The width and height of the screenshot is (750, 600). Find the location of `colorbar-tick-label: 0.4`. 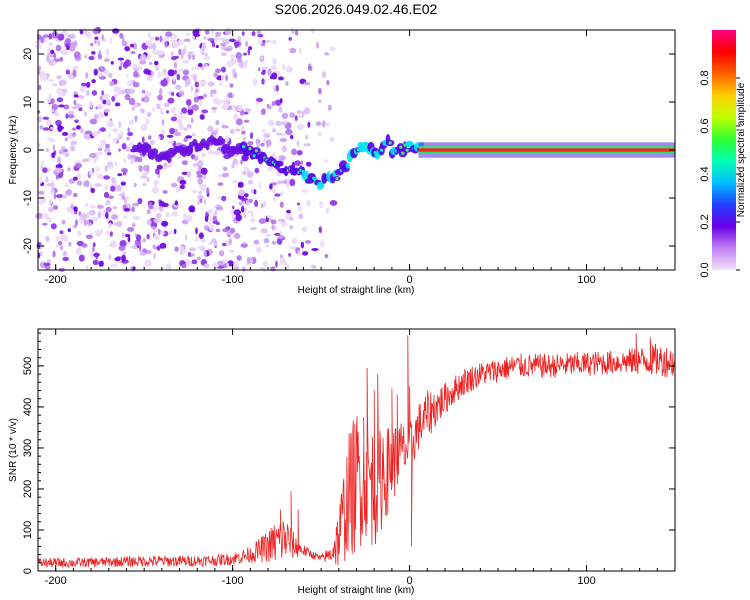

colorbar-tick-label: 0.4 is located at coordinates (705, 173).